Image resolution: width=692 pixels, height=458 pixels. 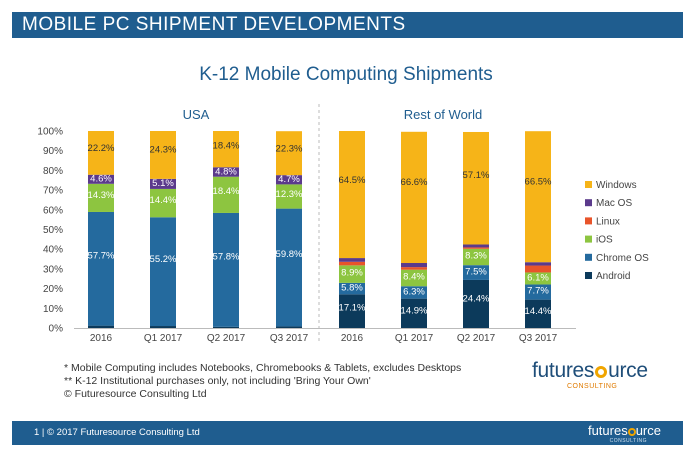 What do you see at coordinates (135, 394) in the screenshot?
I see `footnote-3: © Futuresource Consulting Ltd` at bounding box center [135, 394].